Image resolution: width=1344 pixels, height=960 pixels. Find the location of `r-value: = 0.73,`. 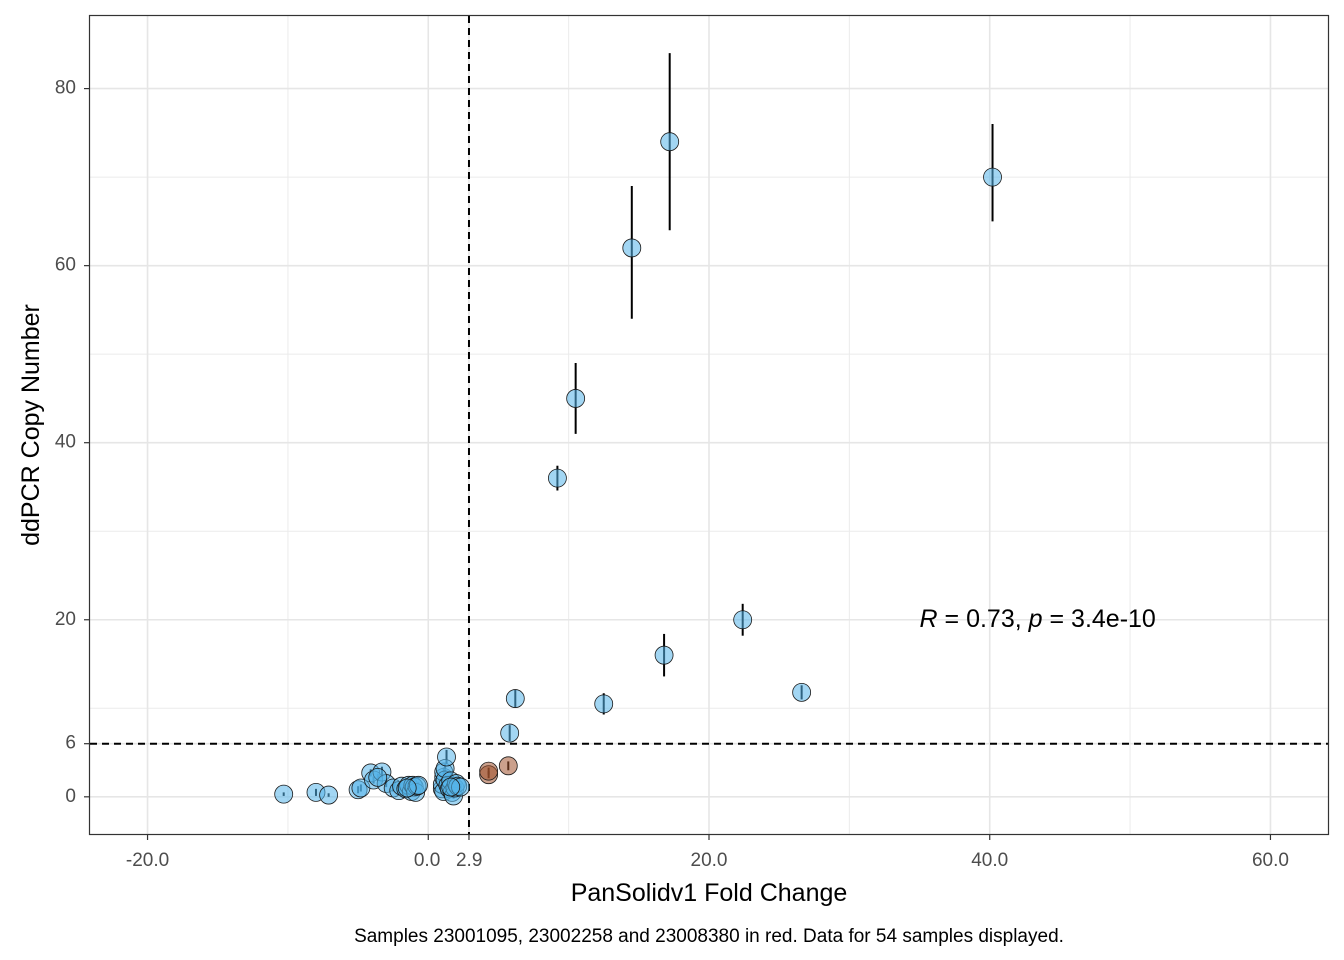

r-value: = 0.73, is located at coordinates (983, 618).